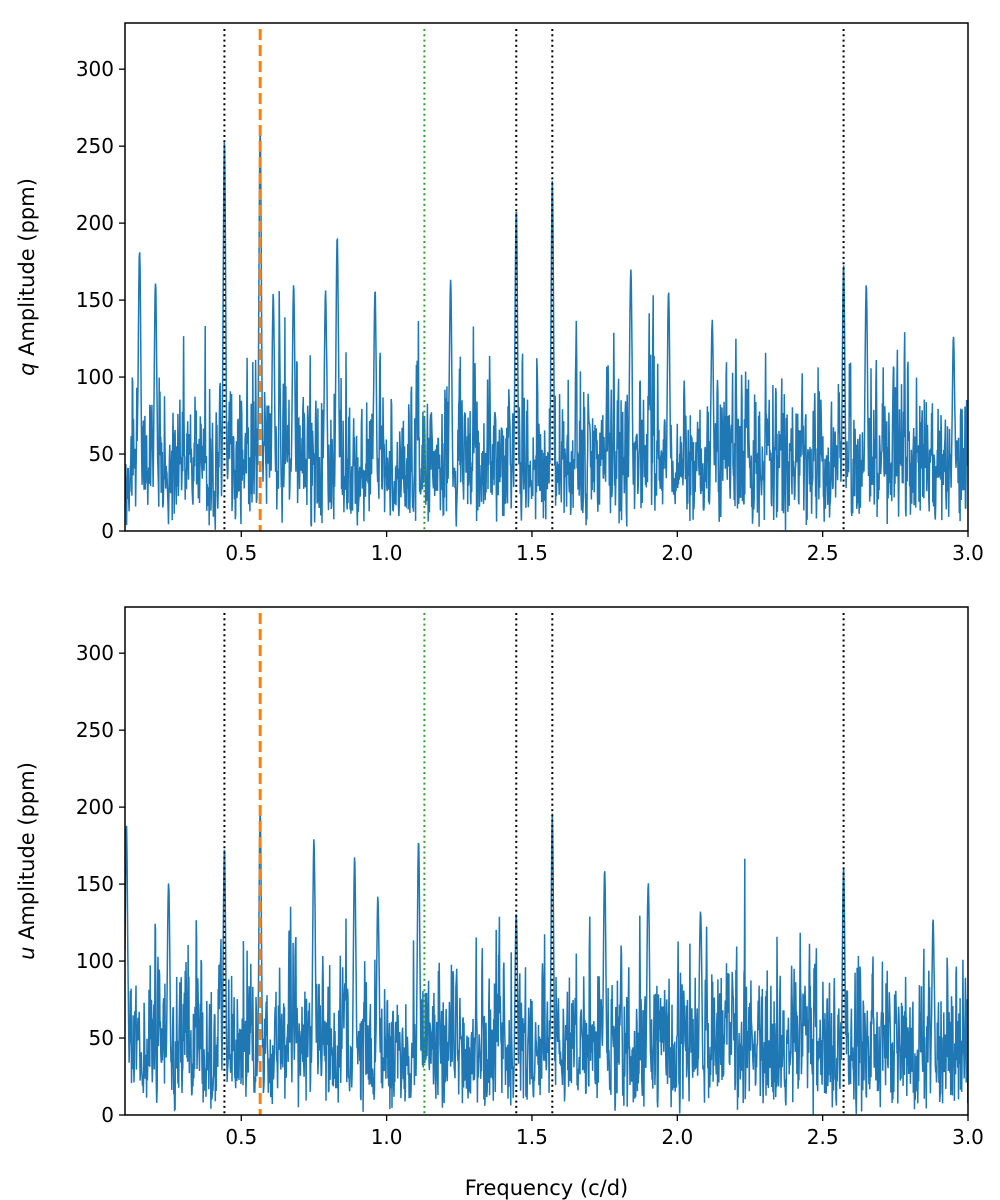  Describe the element at coordinates (27, 369) in the screenshot. I see `y-axis-label-var: q` at that location.